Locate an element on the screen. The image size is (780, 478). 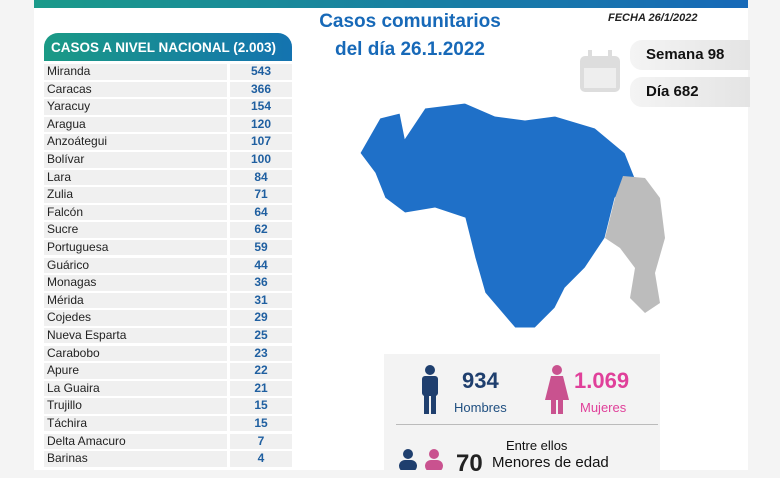
state-name: Caracas is located at coordinates (135, 89).